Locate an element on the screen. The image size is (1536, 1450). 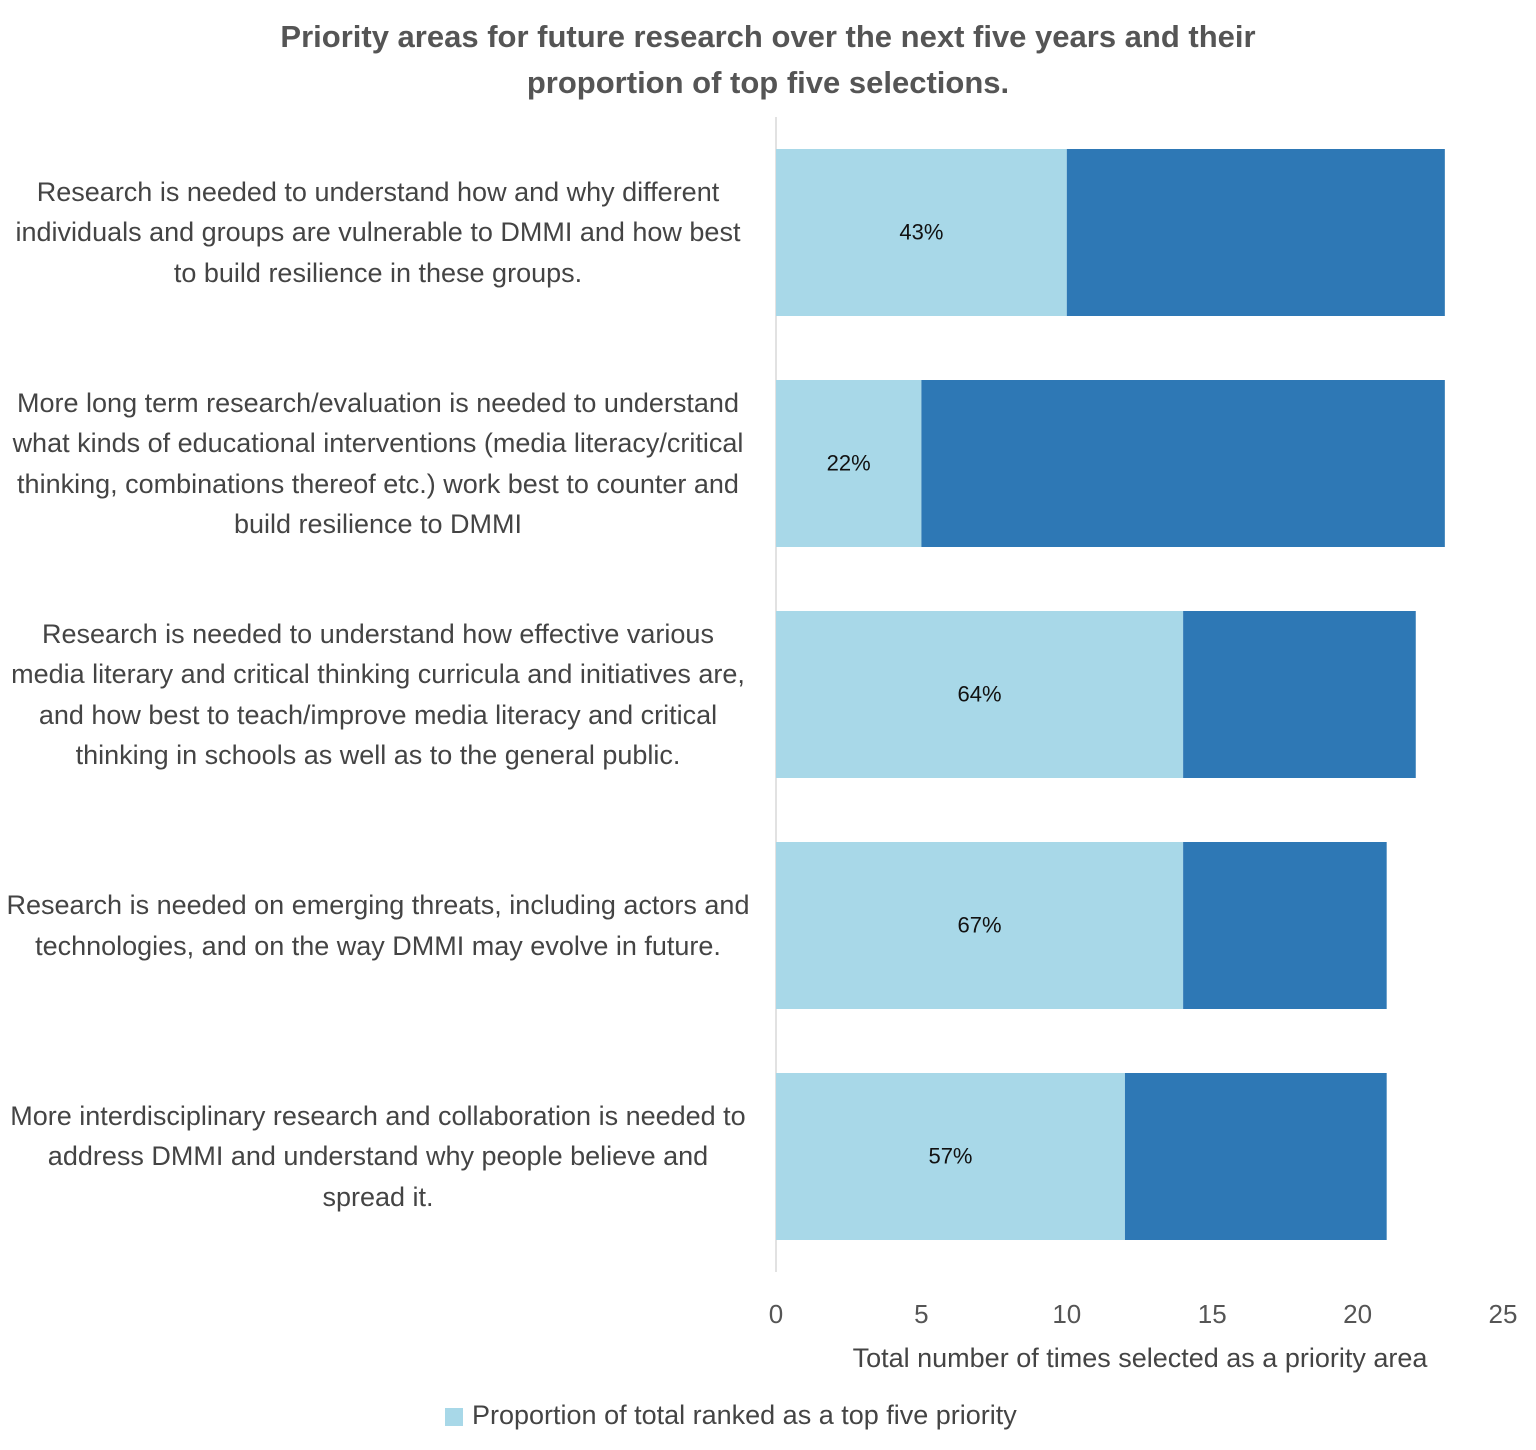
data-label: 67% is located at coordinates (980, 924).